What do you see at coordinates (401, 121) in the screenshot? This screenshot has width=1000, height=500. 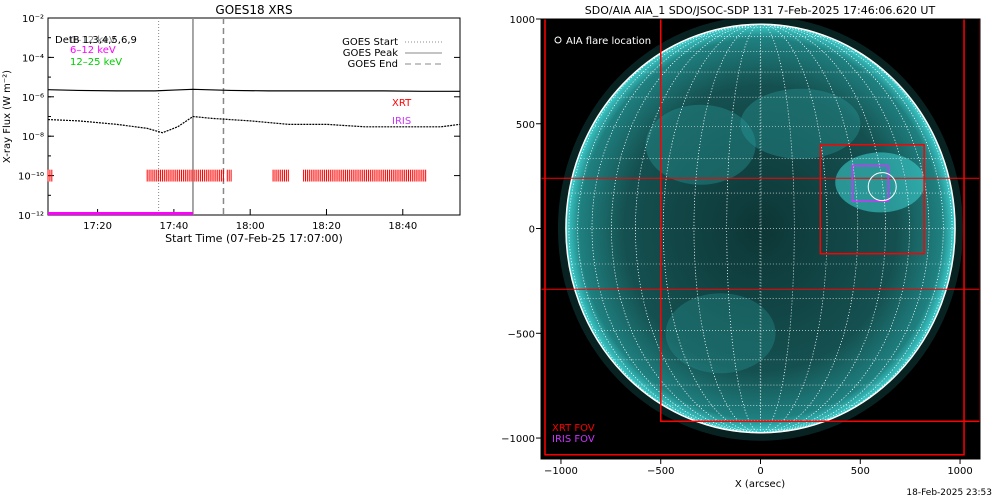 I see `goes-iris-label: IRIS` at bounding box center [401, 121].